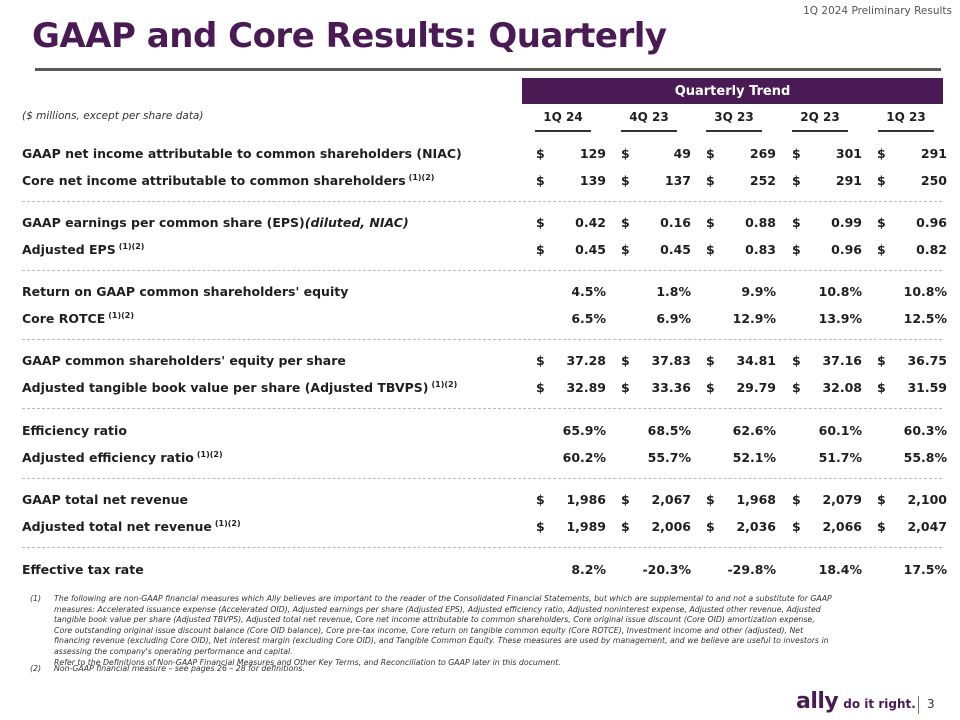 Image resolution: width=960 pixels, height=720 pixels. What do you see at coordinates (571, 153) in the screenshot?
I see `table-cell: $129` at bounding box center [571, 153].